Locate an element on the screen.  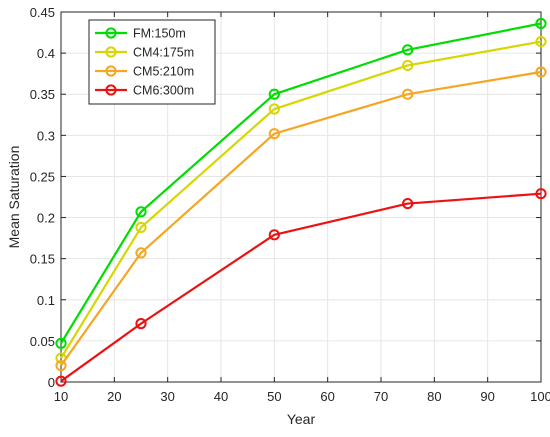
legend-entry: FM:150m is located at coordinates (140, 34).